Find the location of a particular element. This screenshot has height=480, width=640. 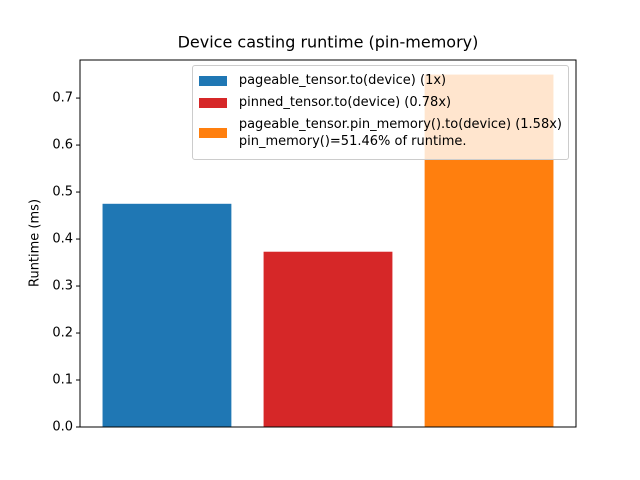

y-tick-label: 0.3 is located at coordinates (62, 286).